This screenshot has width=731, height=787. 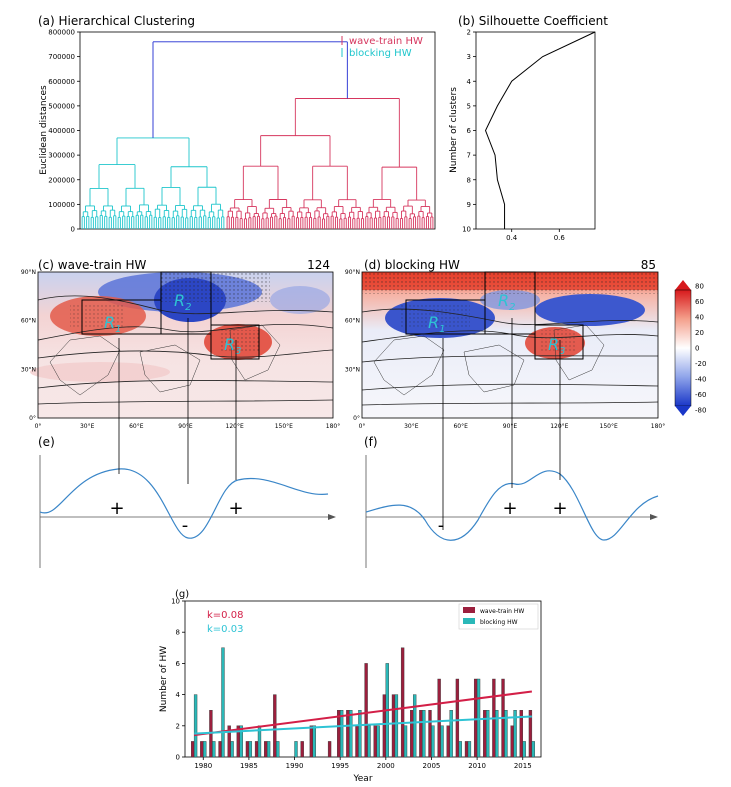 What do you see at coordinates (352, 321) in the screenshot?
I see `map-ytick-label: 60°N` at bounding box center [352, 321].